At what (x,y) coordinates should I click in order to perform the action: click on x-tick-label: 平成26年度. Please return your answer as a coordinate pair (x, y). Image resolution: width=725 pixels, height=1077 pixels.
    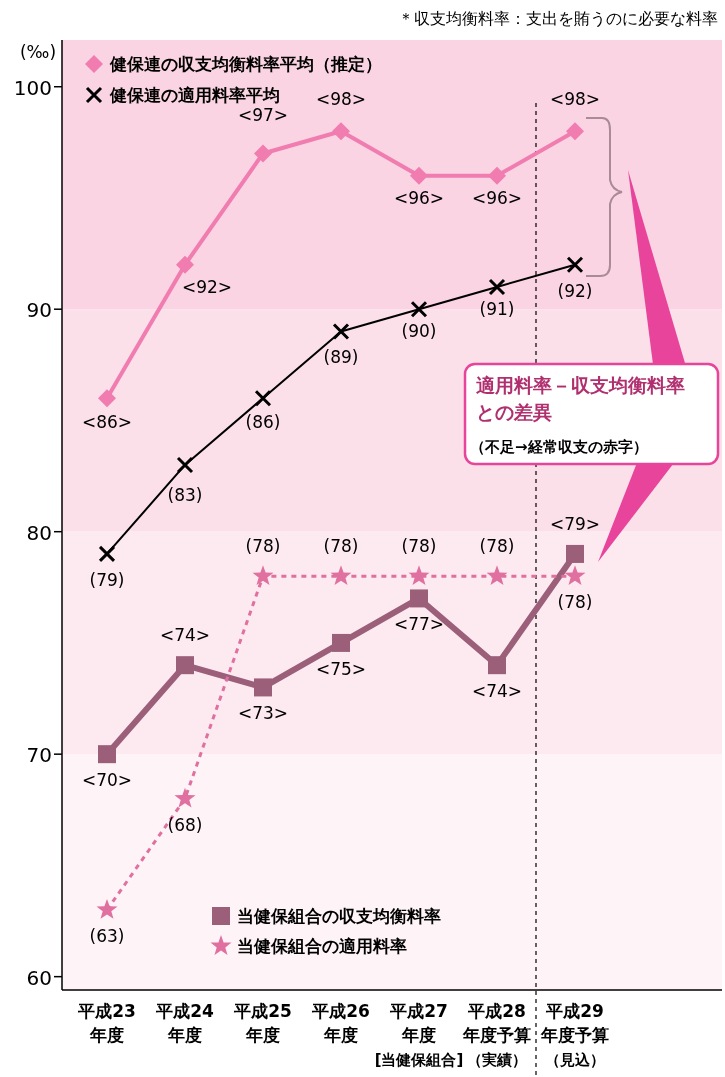
    Looking at the image, I should click on (340, 1023).